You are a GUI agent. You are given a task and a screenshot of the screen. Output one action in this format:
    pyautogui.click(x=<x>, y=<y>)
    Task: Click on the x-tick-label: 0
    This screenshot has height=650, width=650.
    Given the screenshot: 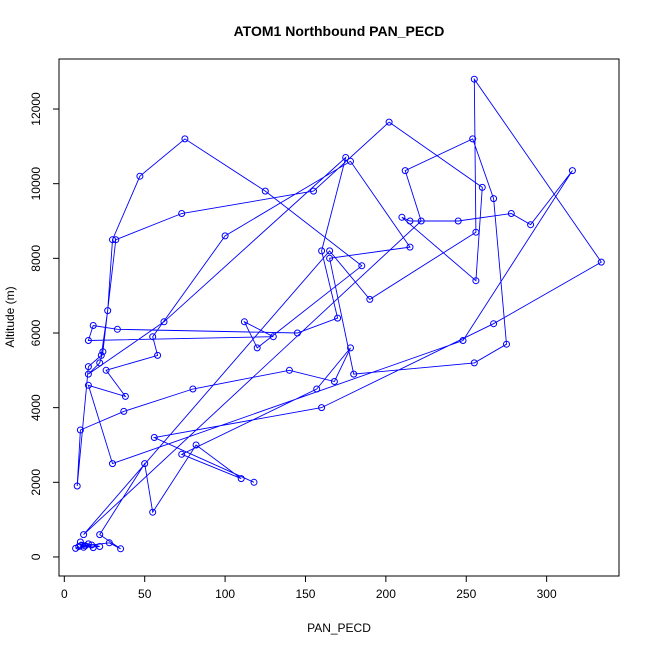 What is the action you would take?
    pyautogui.click(x=64, y=594)
    